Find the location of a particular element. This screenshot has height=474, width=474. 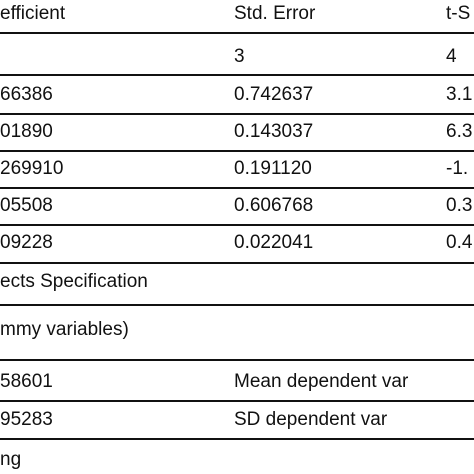

row-5-std-error: 0.022041 is located at coordinates (274, 242).